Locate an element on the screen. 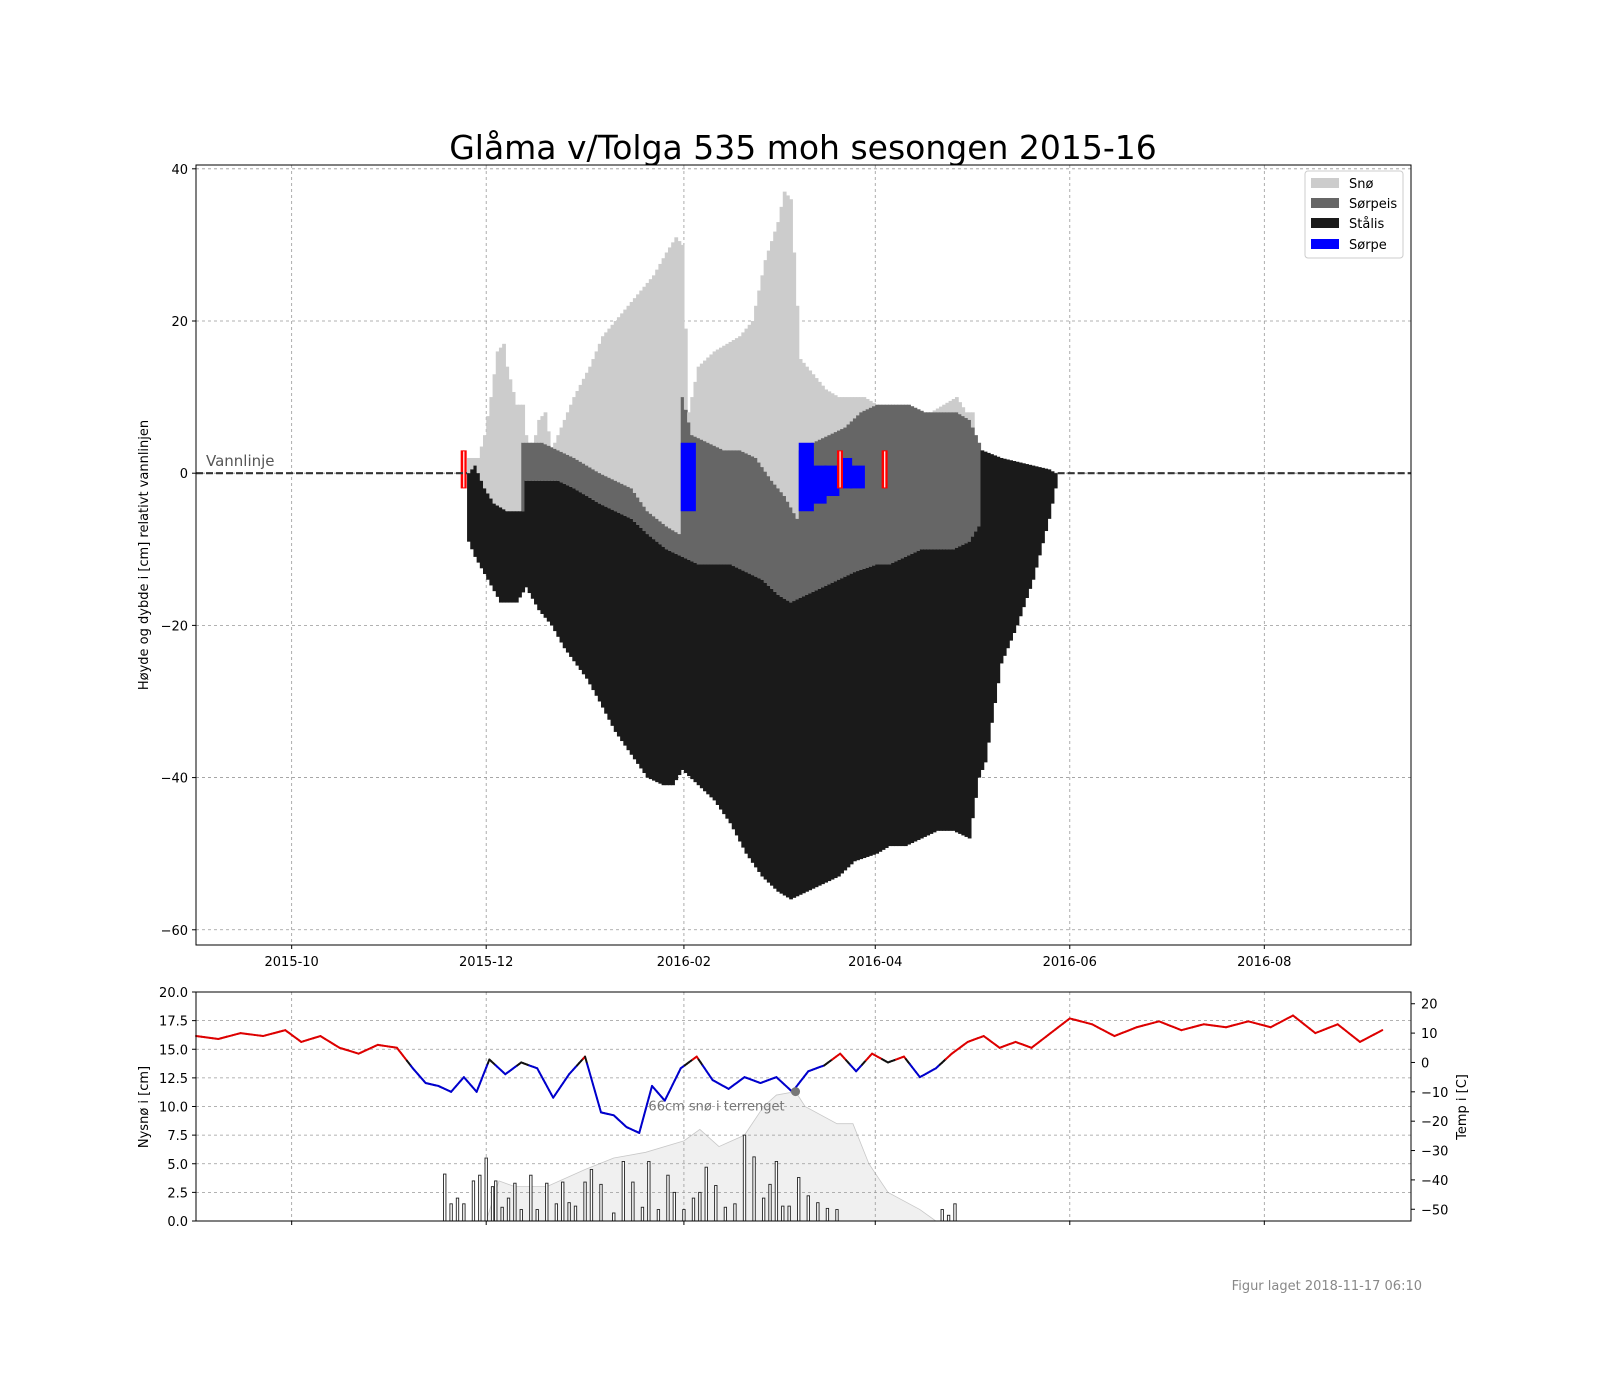 The width and height of the screenshot is (1600, 1400). temperature-y-axis: −50 −40 −30 −20 −10 0 10 20 is located at coordinates (1429, 1108).